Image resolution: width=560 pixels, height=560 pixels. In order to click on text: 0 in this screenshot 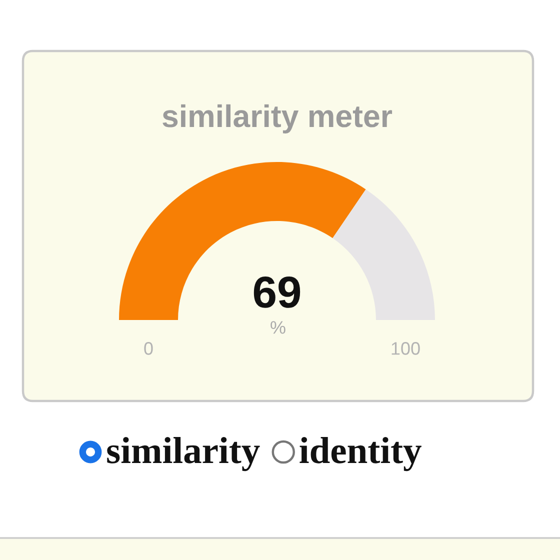, I will do `click(148, 348)`.